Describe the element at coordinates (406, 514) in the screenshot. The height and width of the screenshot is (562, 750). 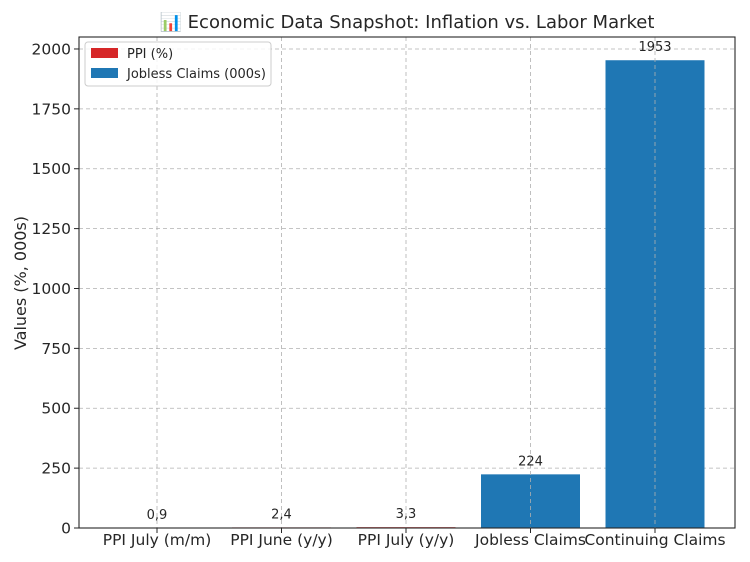
I see `data-label: 3,3` at that location.